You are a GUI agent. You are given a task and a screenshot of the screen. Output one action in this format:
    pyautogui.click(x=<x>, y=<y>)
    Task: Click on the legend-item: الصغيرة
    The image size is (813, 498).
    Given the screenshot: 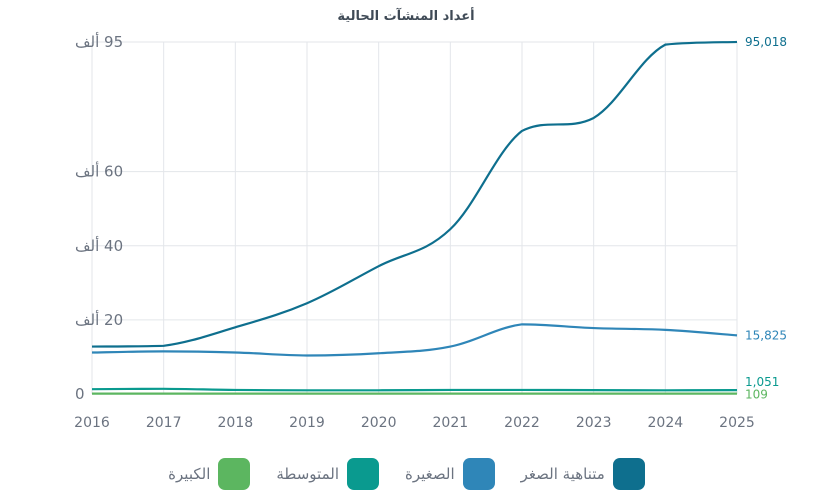 What is the action you would take?
    pyautogui.click(x=450, y=474)
    